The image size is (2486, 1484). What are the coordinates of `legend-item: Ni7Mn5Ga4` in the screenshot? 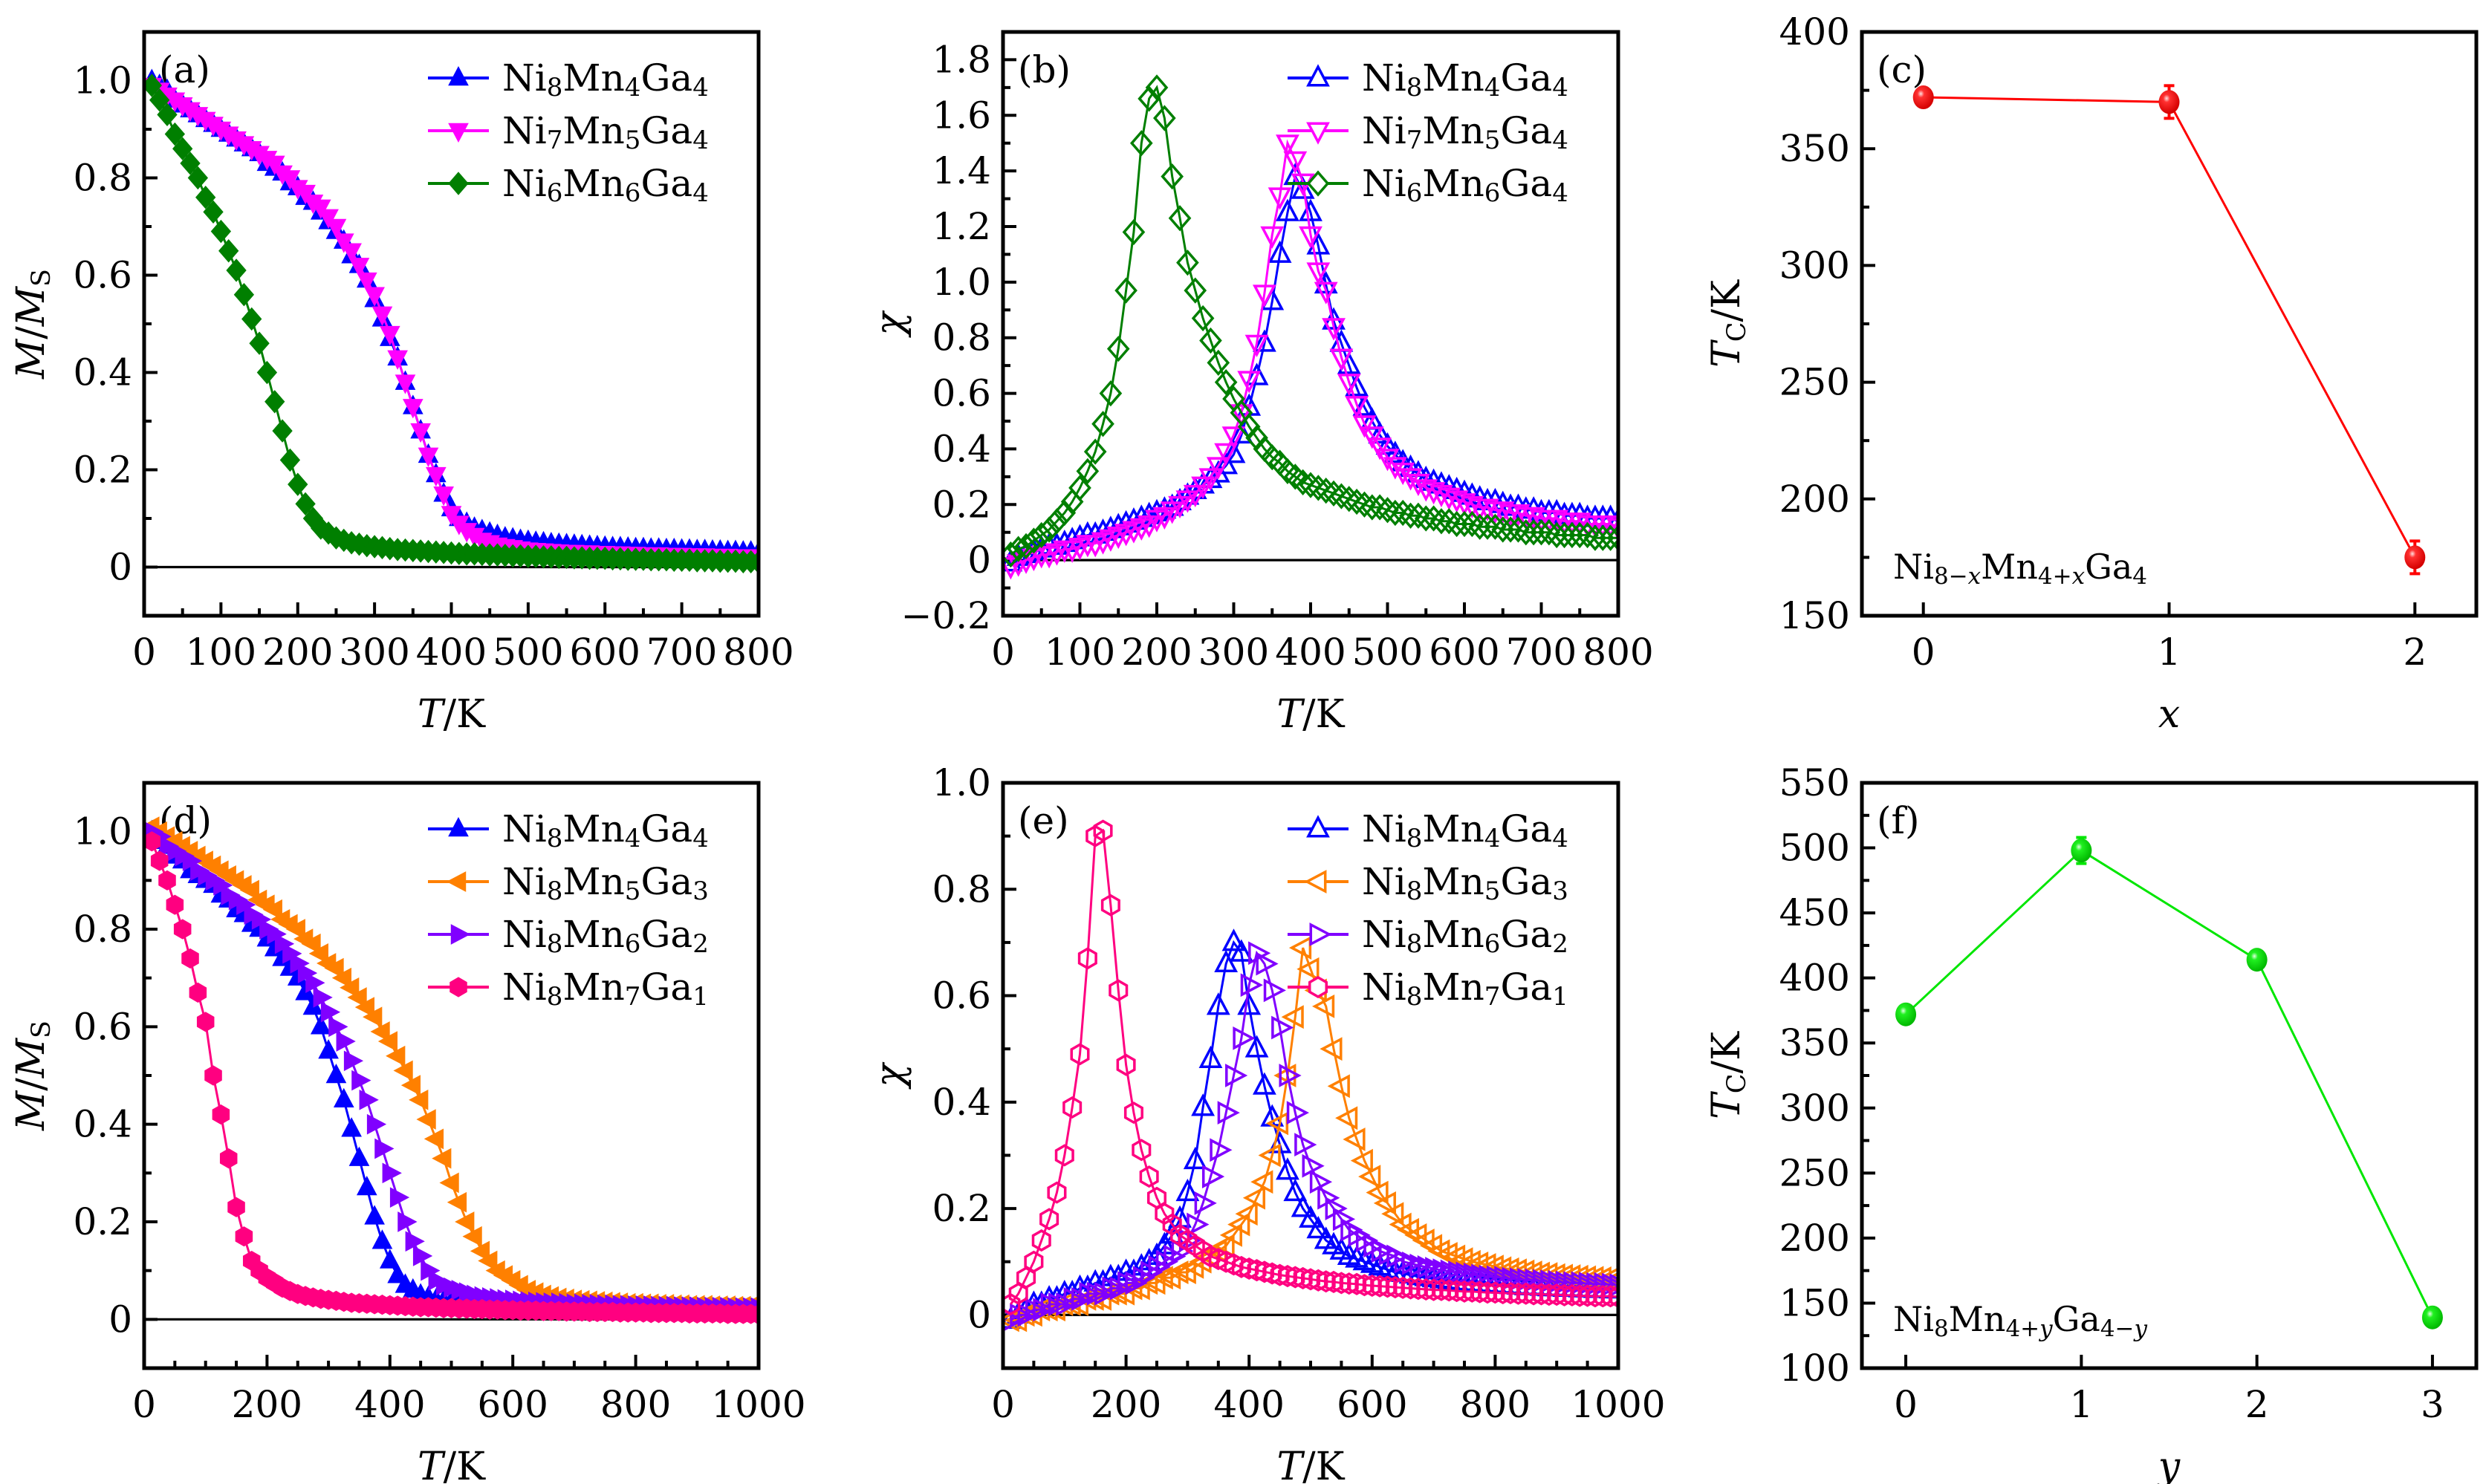 It's located at (1428, 132).